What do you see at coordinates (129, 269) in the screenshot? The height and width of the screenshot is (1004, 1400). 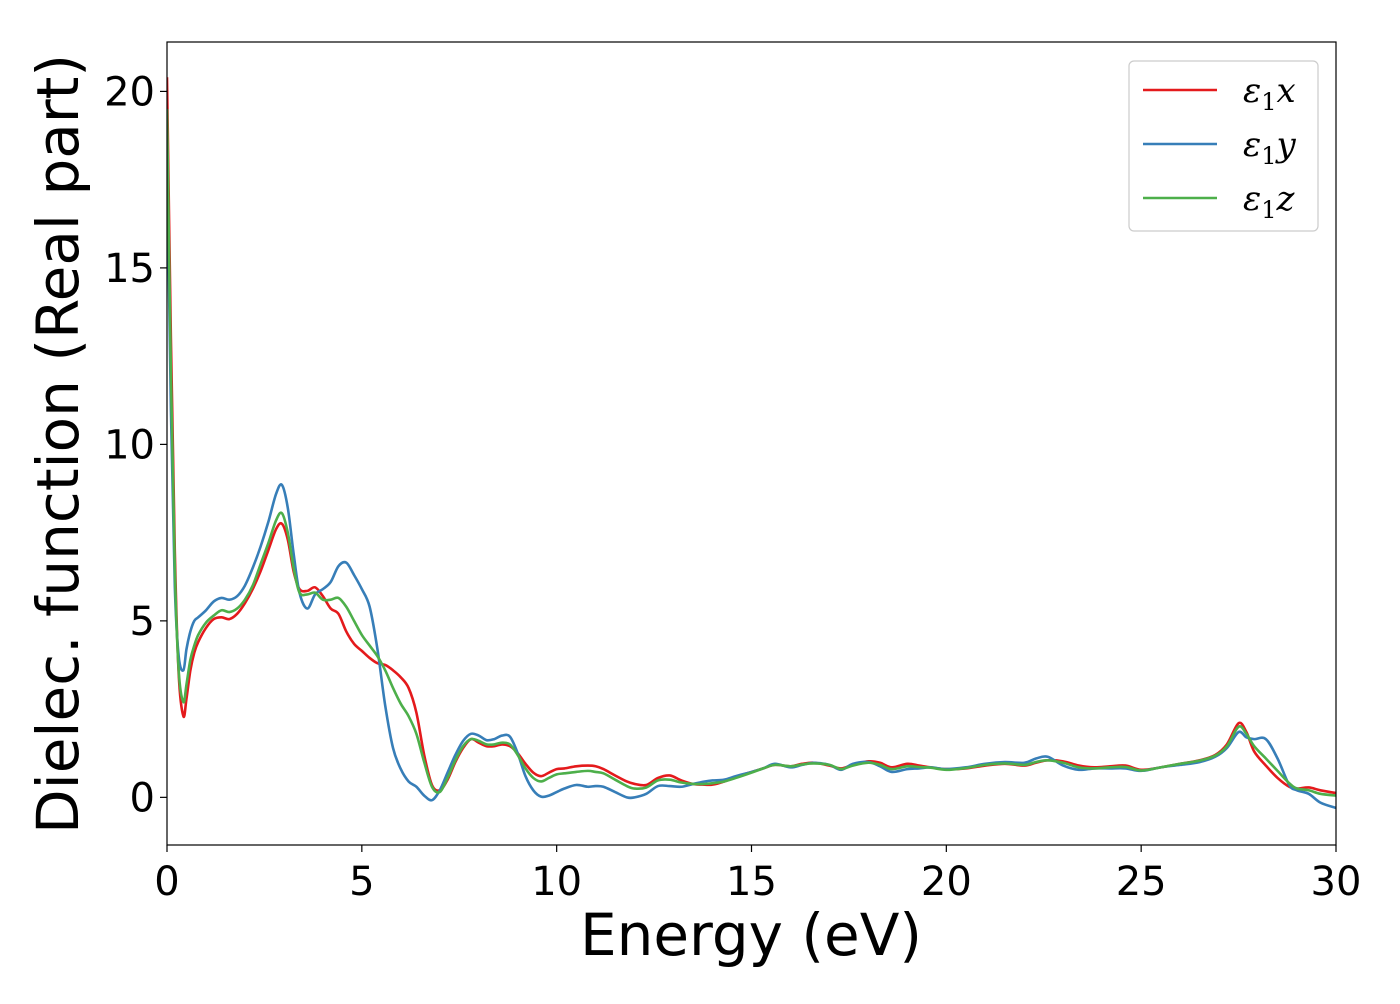 I see `y-tick-label: 15` at bounding box center [129, 269].